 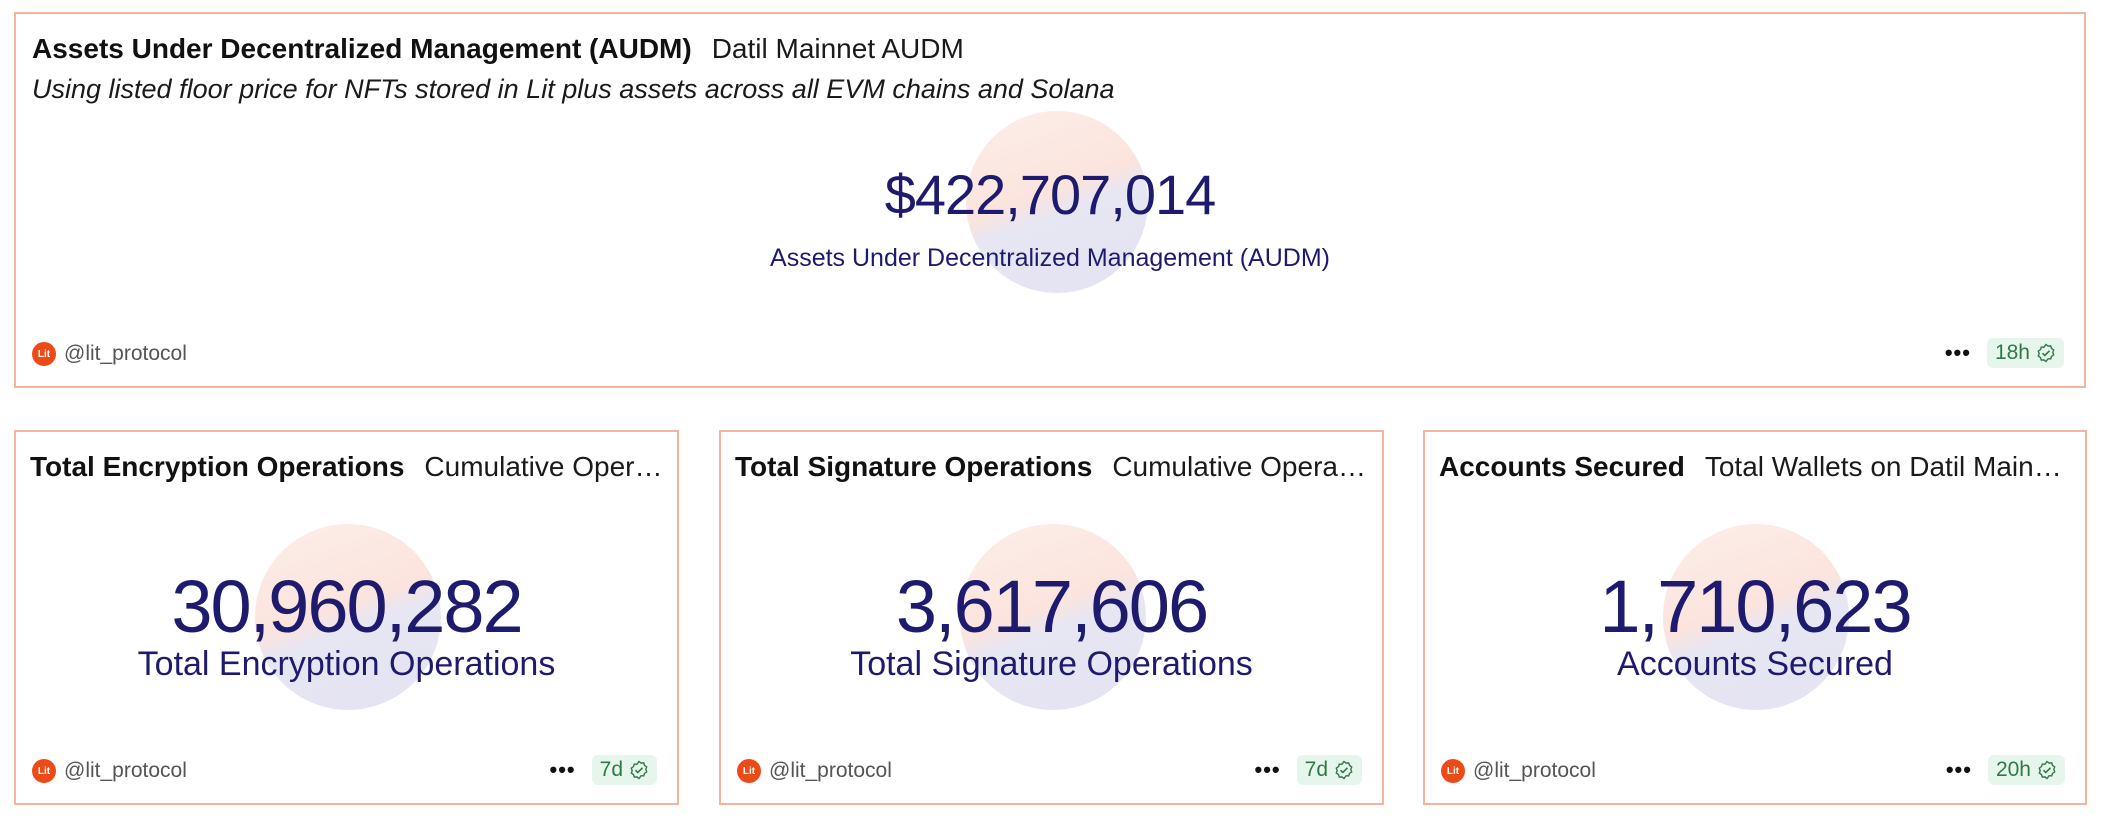 I want to click on signature-title: Total Signature Operations, so click(x=914, y=466).